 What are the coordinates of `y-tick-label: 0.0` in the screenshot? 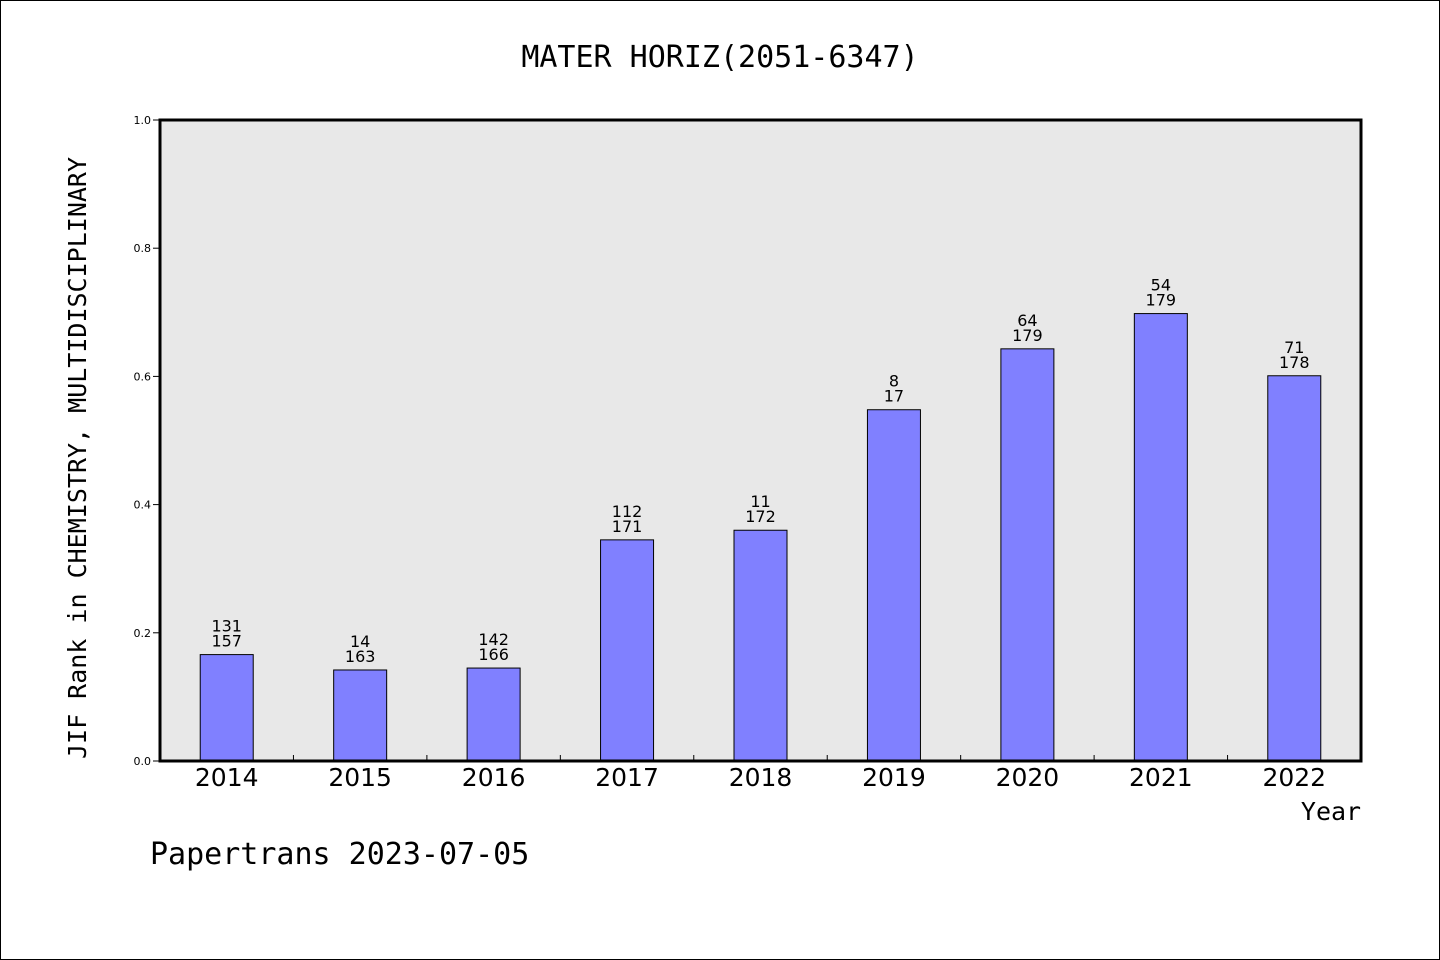 It's located at (143, 761).